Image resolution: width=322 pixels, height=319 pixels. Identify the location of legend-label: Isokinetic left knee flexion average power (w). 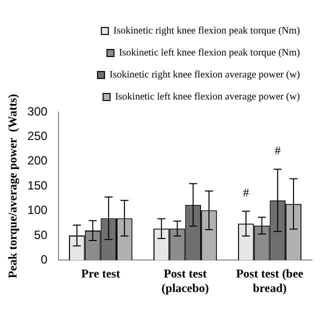
(207, 97).